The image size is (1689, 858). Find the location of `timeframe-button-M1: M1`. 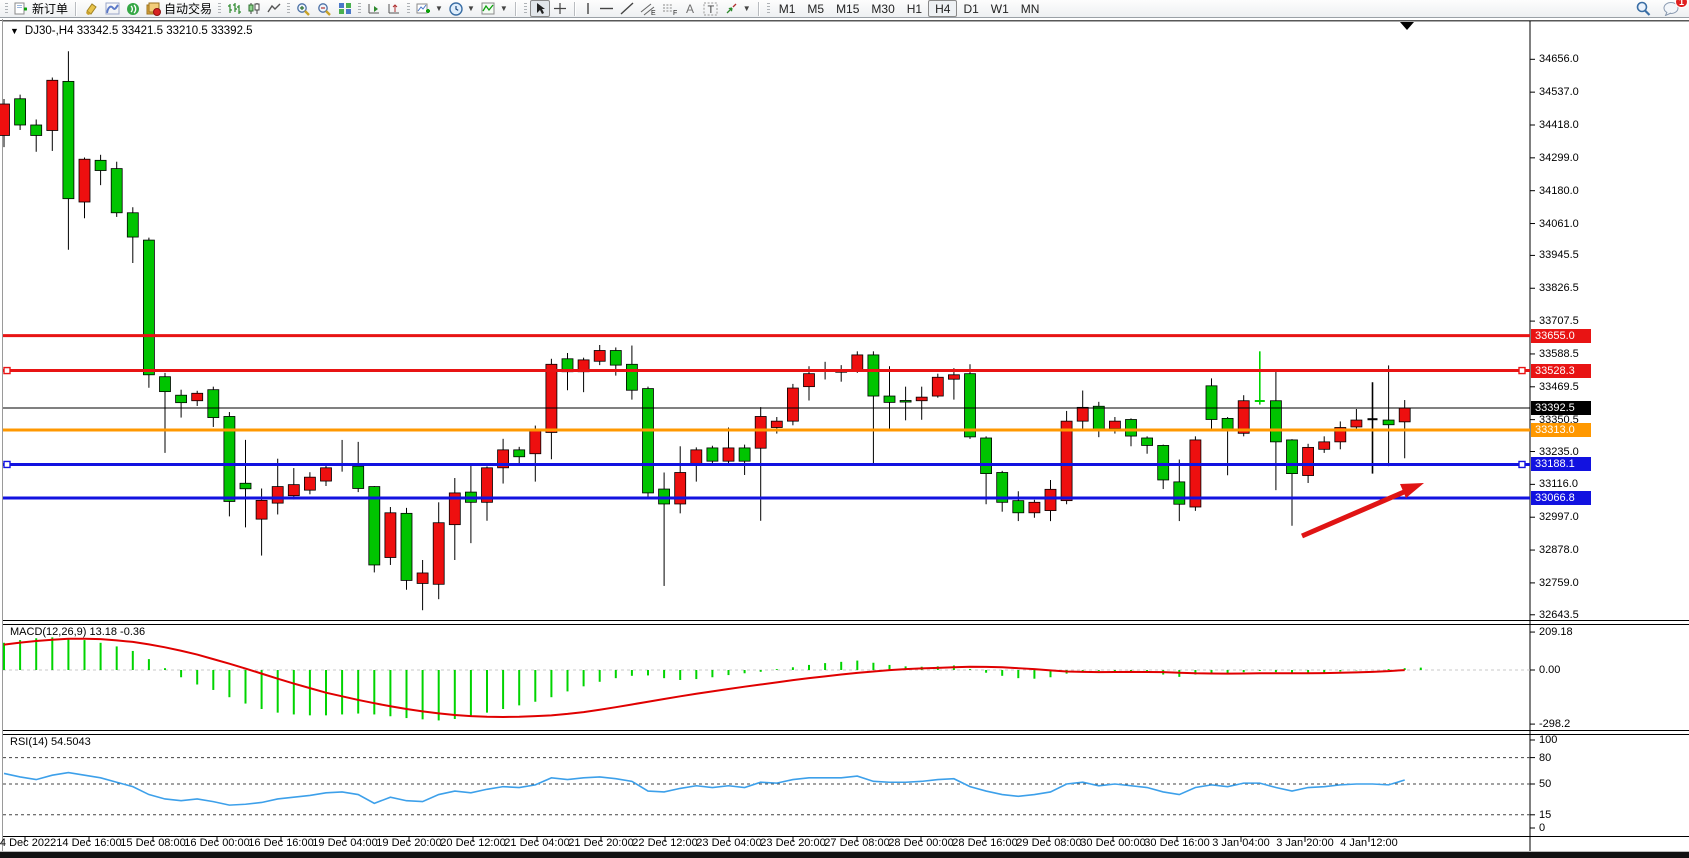

timeframe-button-M1: M1 is located at coordinates (787, 8).